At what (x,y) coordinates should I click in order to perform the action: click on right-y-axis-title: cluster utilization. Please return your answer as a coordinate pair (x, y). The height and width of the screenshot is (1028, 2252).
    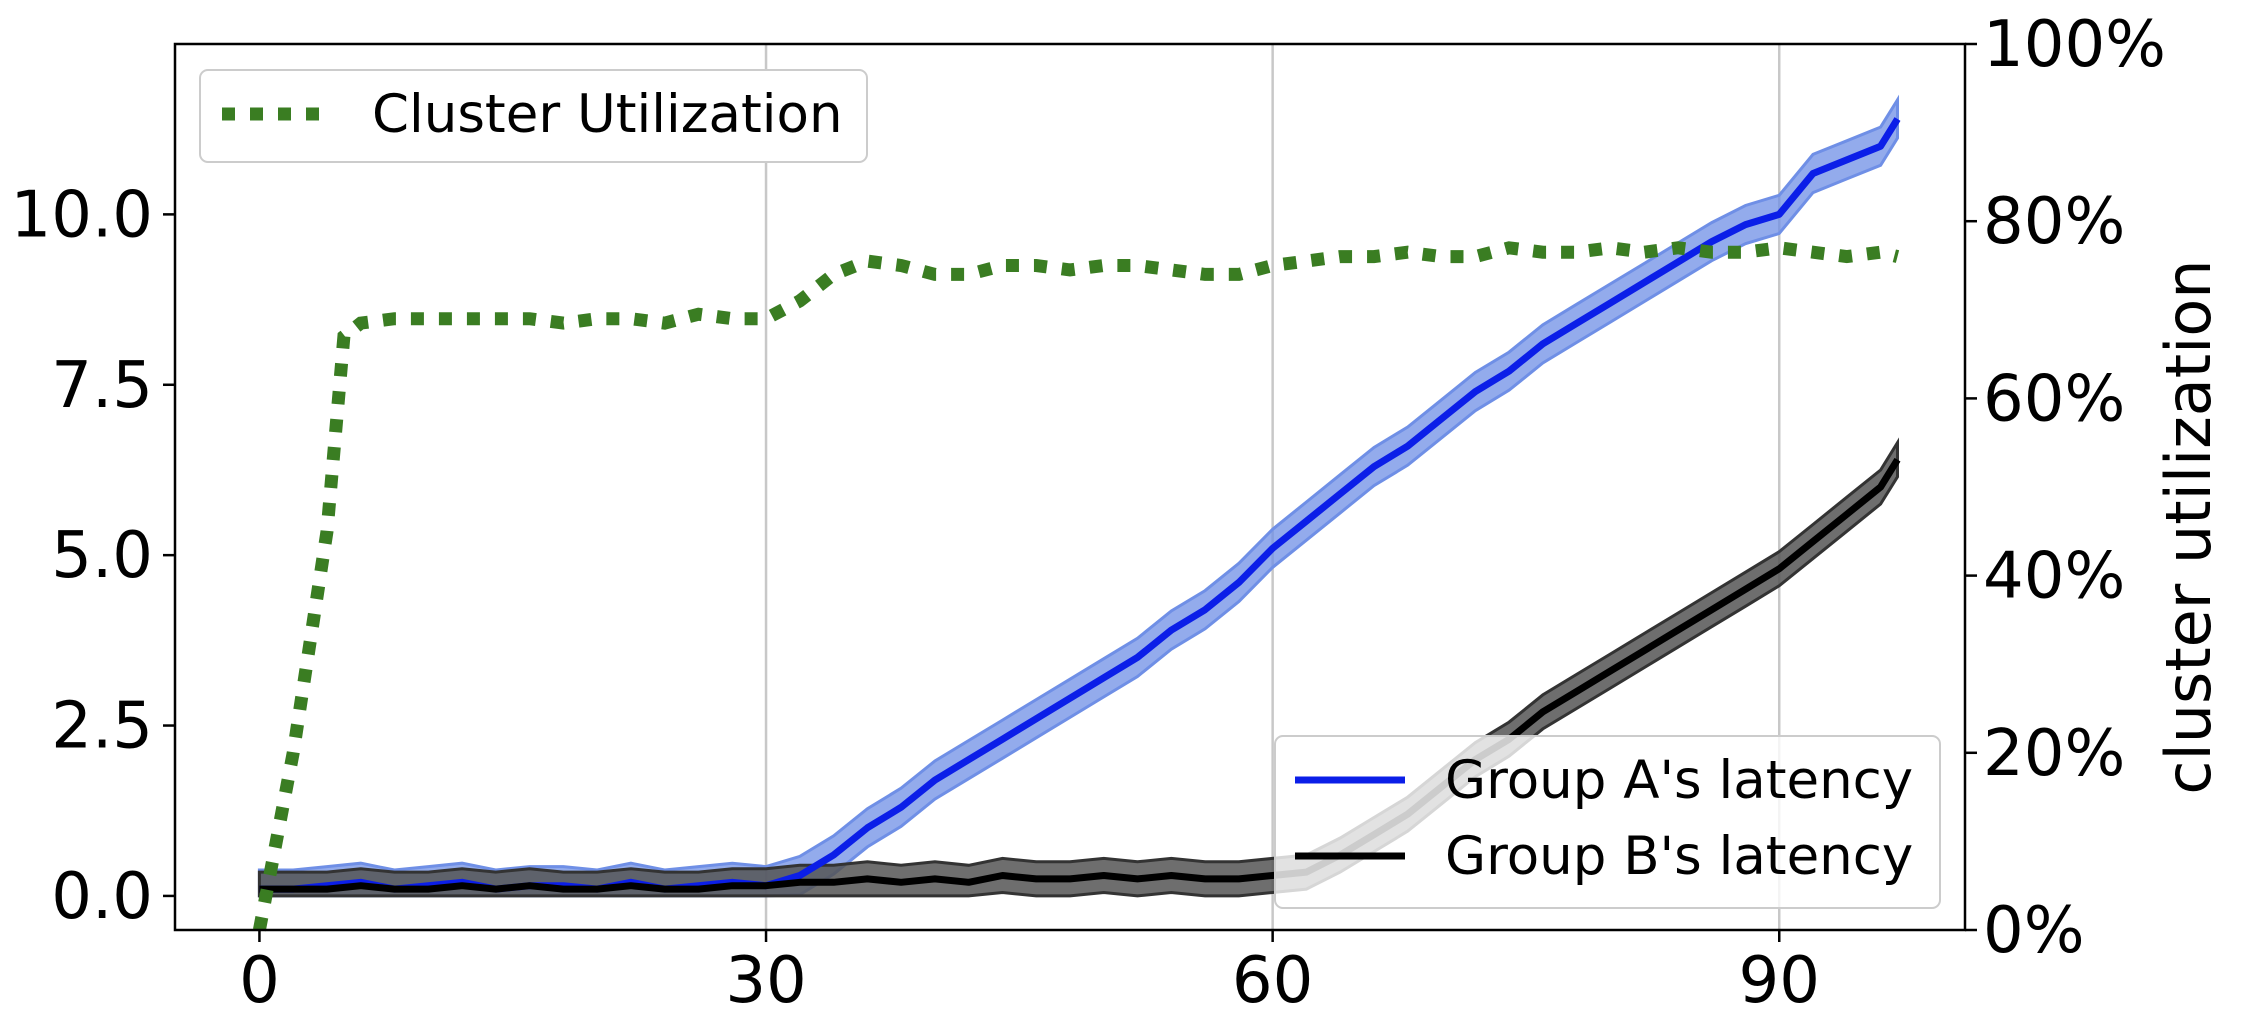
    Looking at the image, I should click on (2188, 526).